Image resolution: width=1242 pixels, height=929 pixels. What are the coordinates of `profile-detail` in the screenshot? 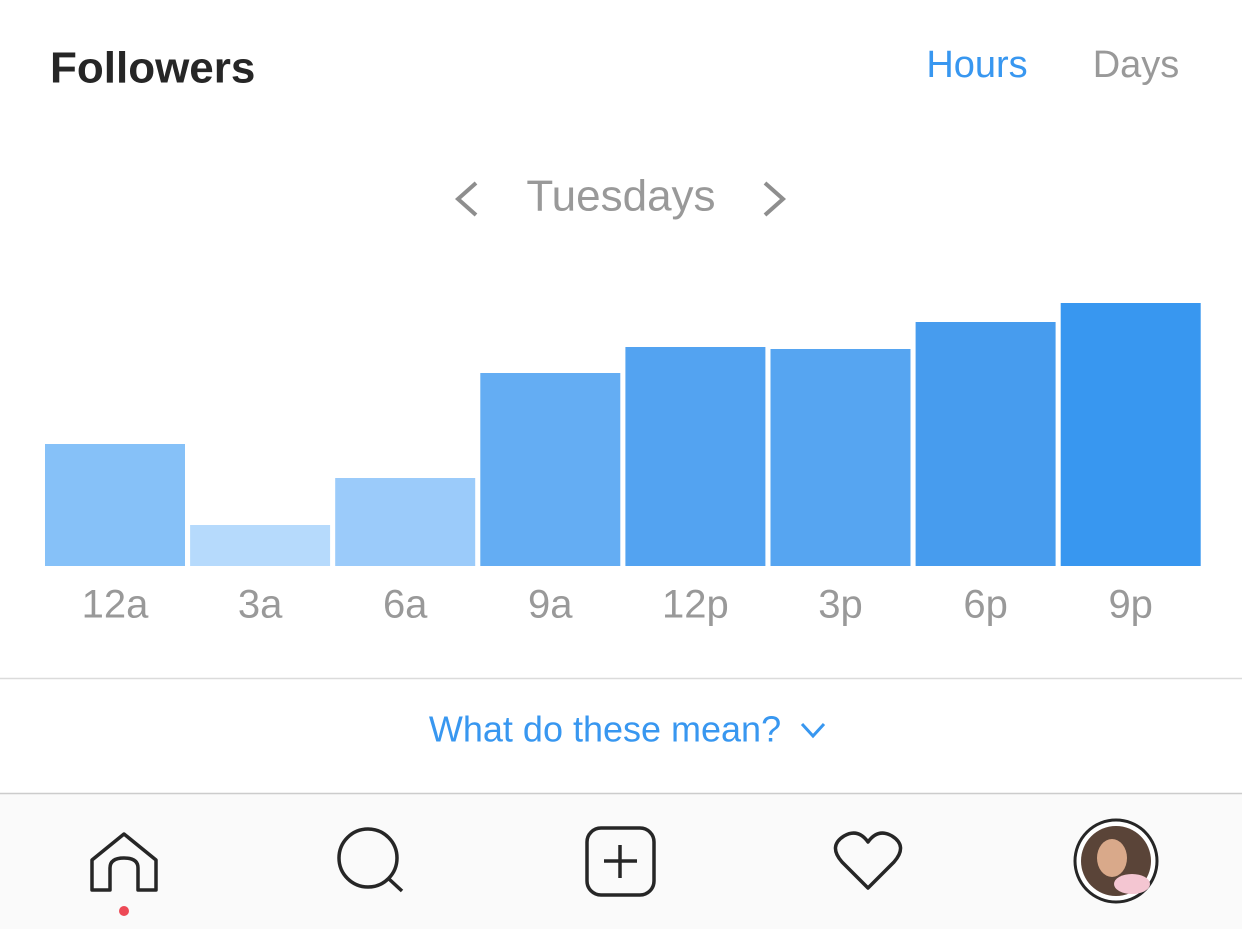 It's located at (1132, 884).